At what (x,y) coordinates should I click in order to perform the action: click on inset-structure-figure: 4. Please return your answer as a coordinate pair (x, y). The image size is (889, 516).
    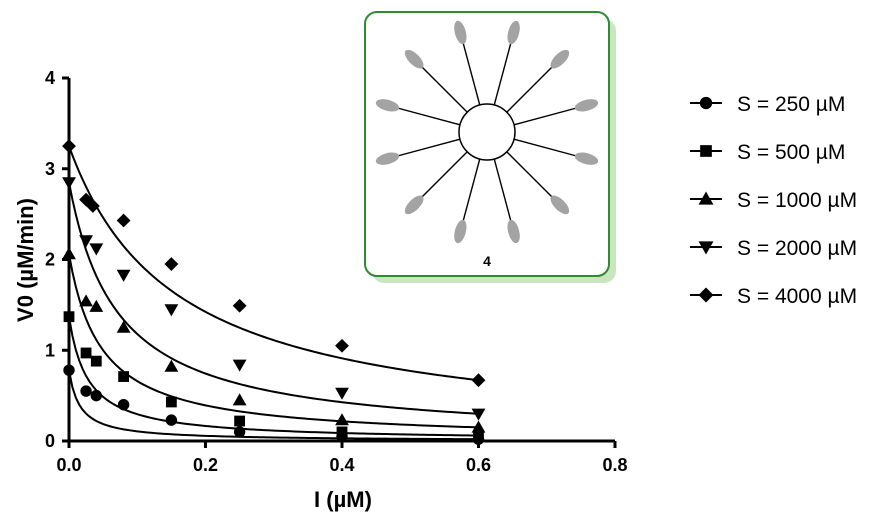
    Looking at the image, I should click on (490, 147).